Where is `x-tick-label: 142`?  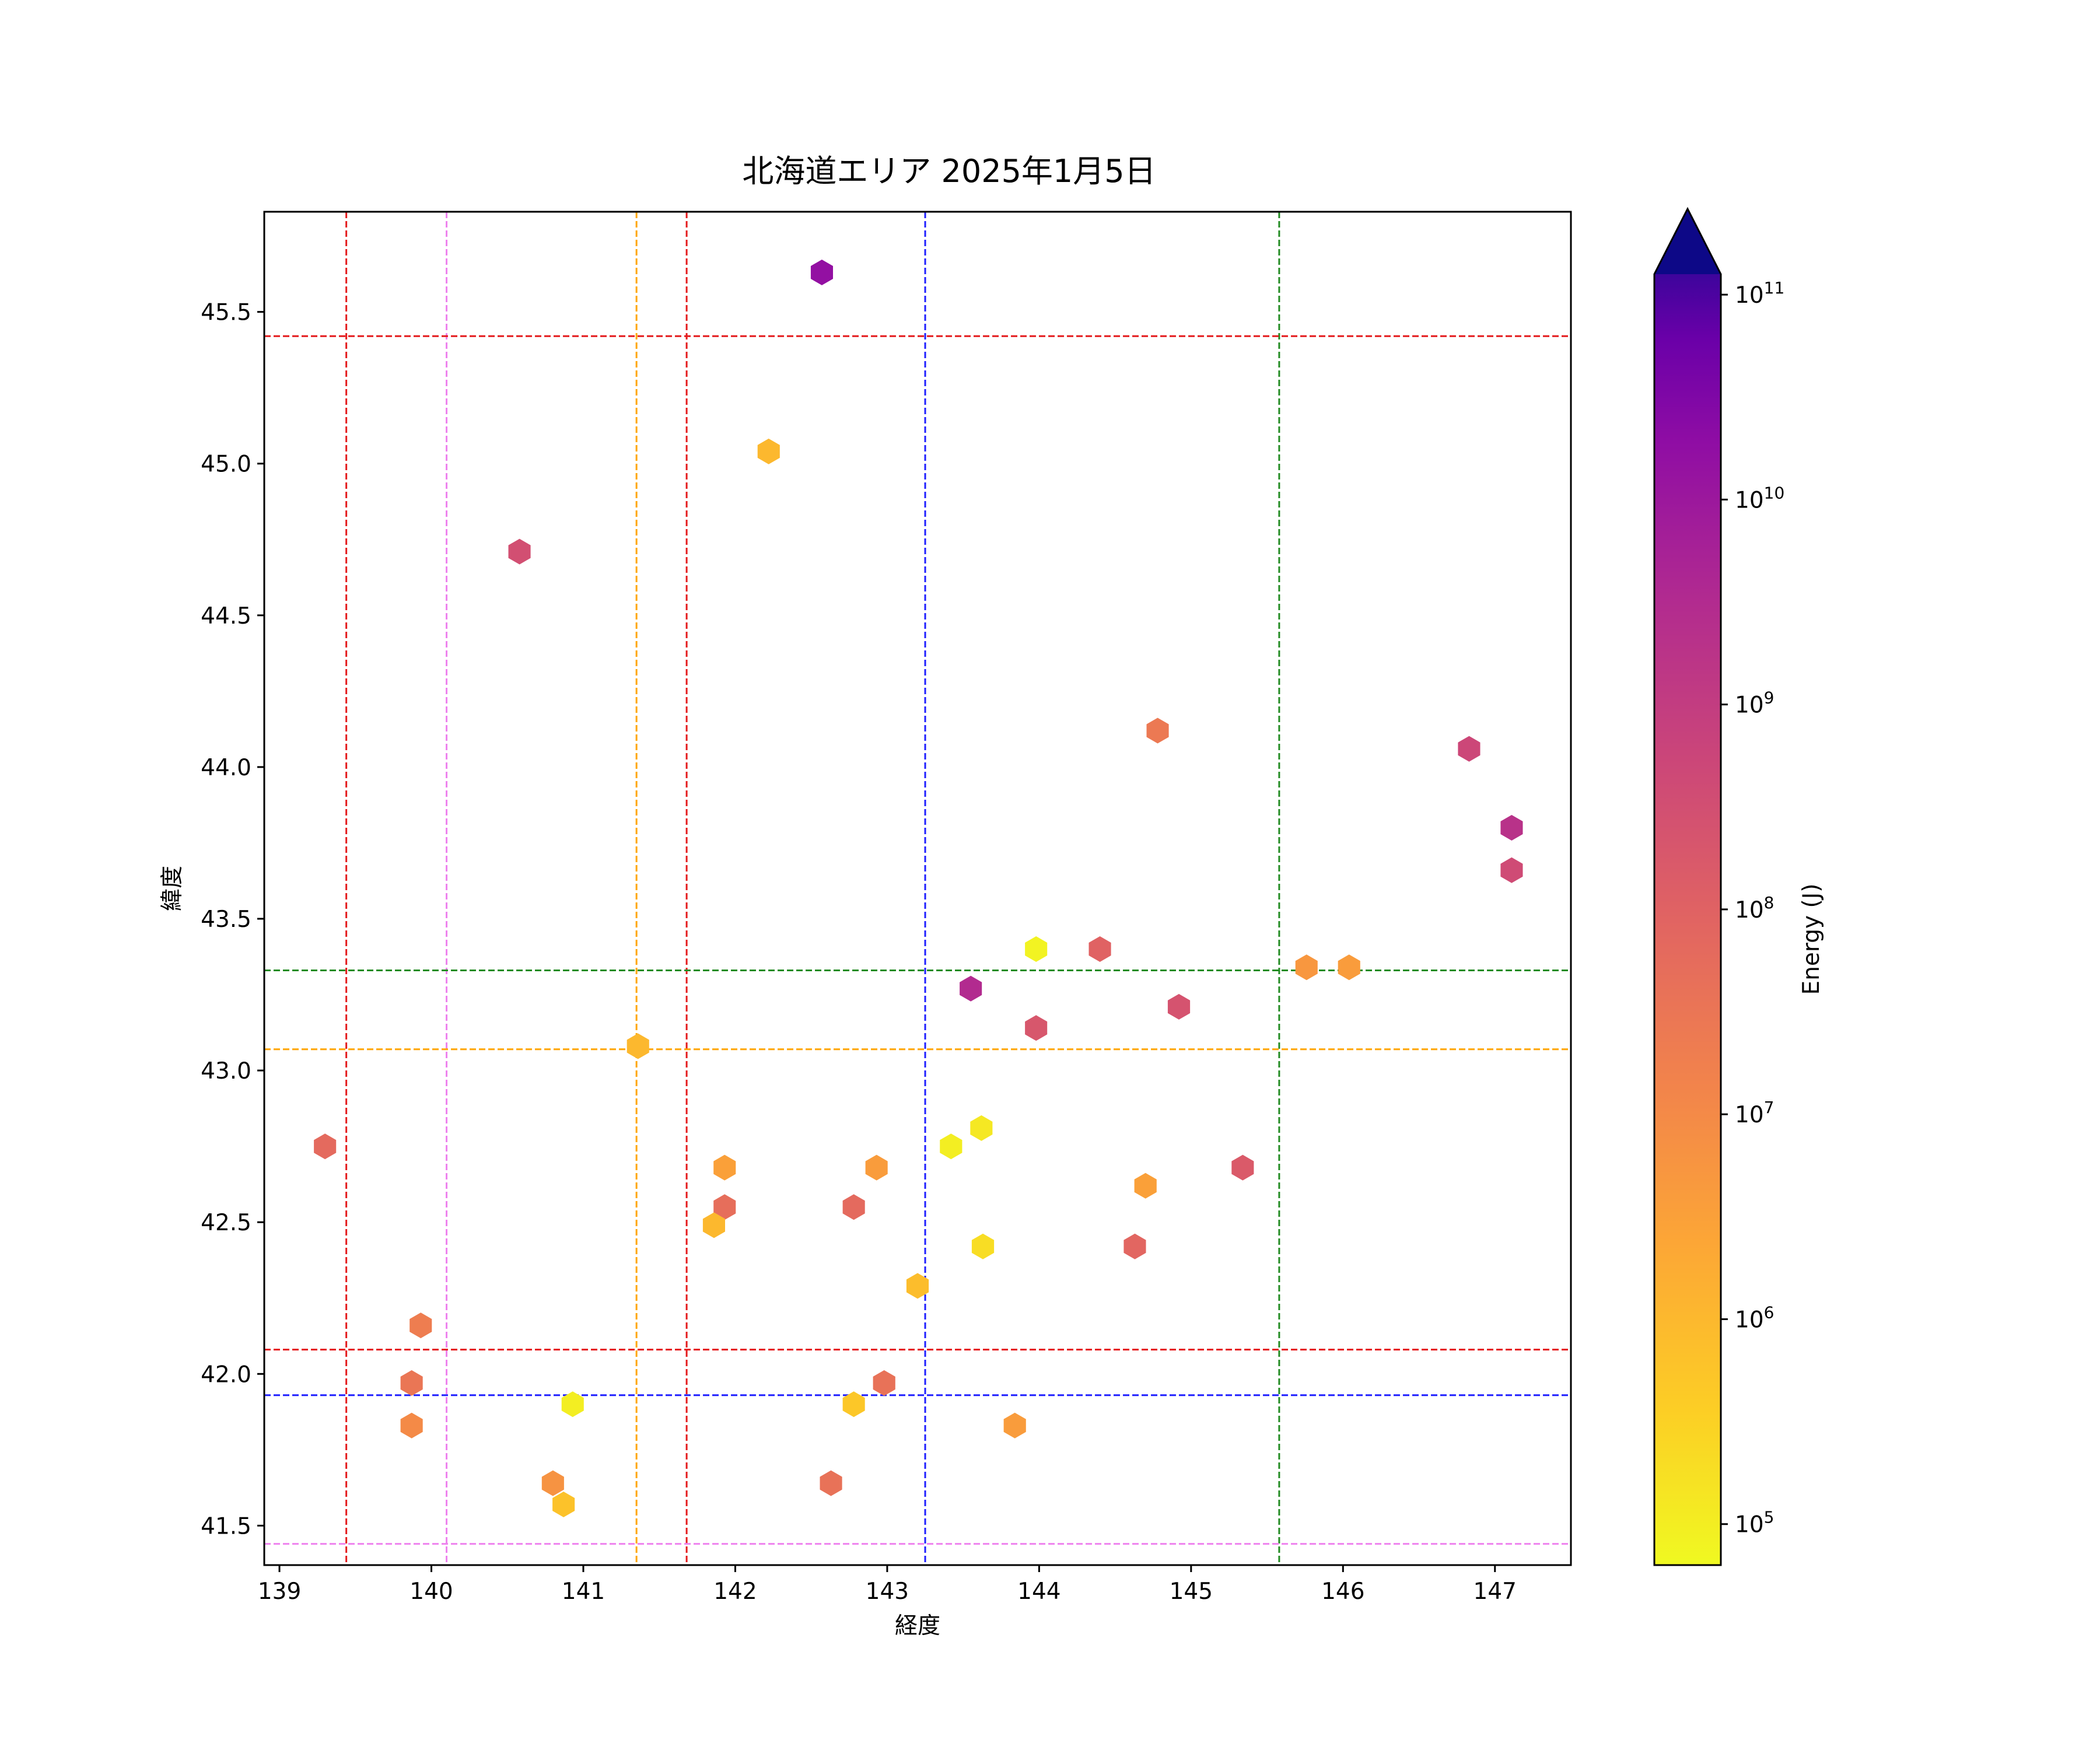 x-tick-label: 142 is located at coordinates (735, 1591).